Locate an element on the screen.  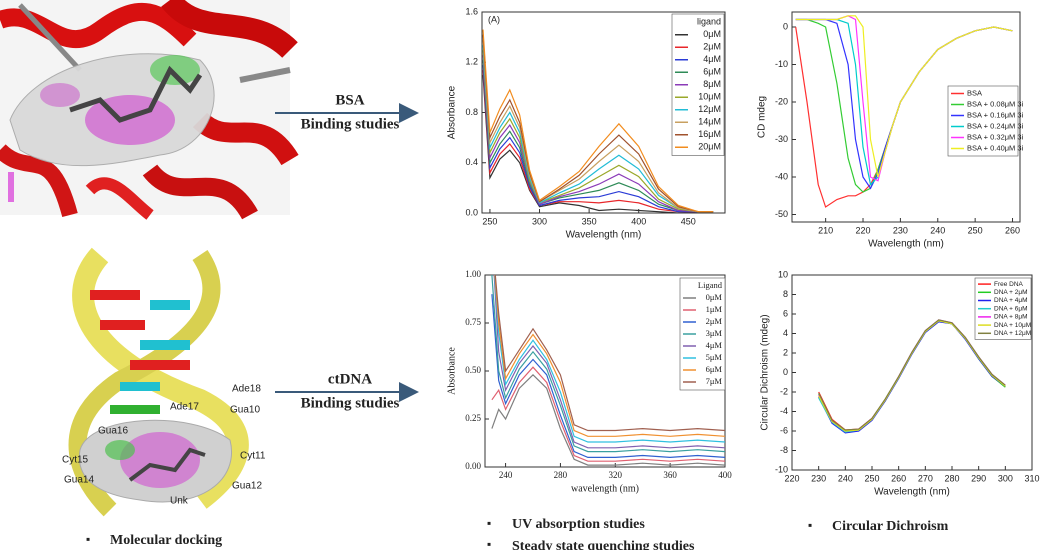
legend-label: 7μM is located at coordinates (714, 381).